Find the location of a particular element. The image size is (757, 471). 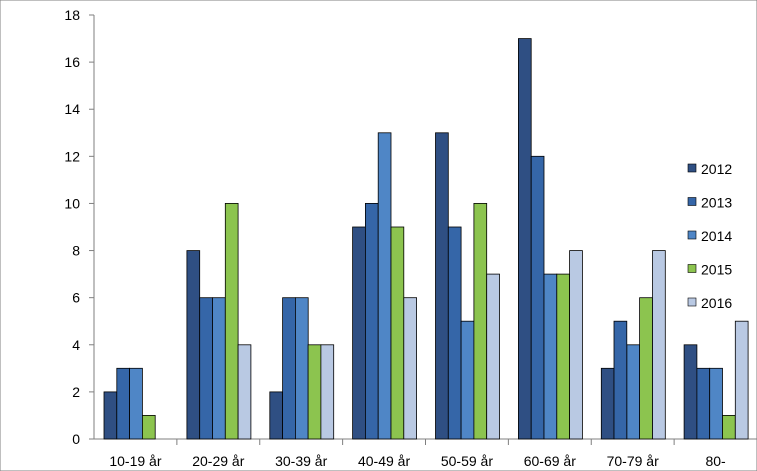

y-tick-label: 2 is located at coordinates (76, 392).